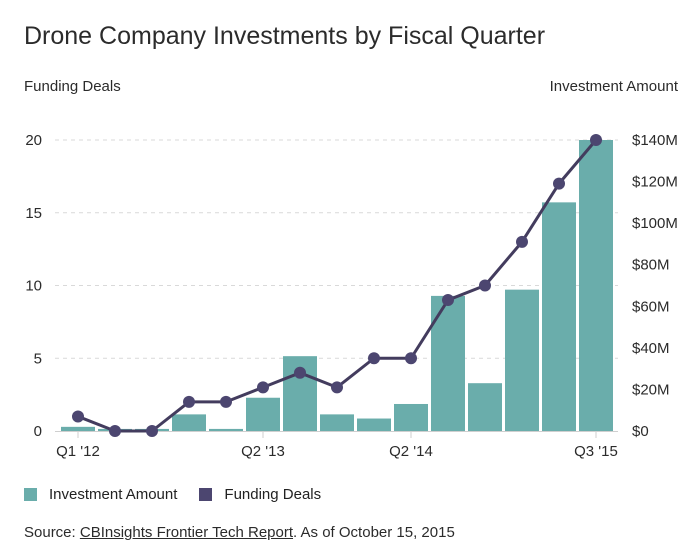  I want to click on left-tick-label: 15, so click(33, 213).